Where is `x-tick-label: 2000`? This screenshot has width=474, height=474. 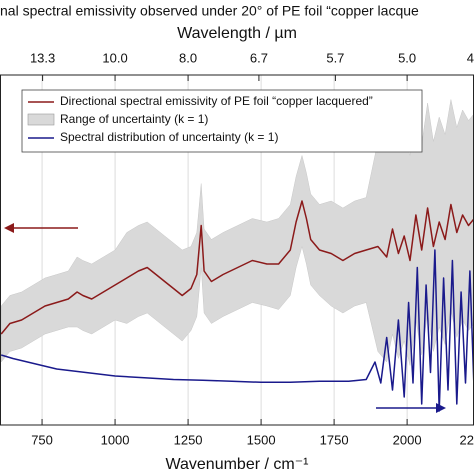
x-tick-label: 2000 is located at coordinates (407, 439).